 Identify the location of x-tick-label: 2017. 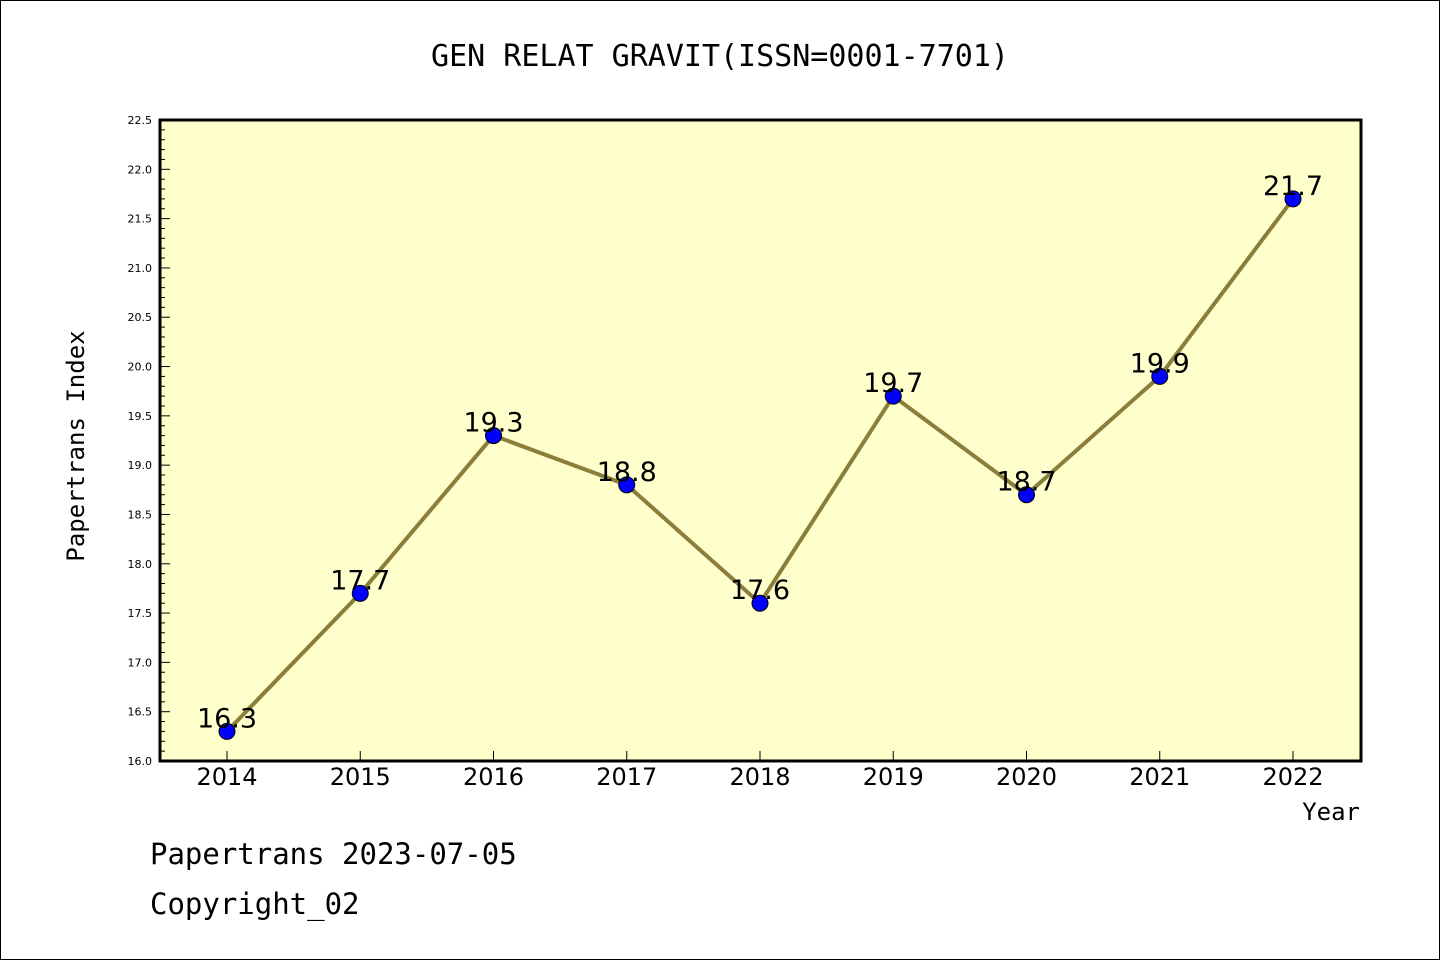
(626, 777).